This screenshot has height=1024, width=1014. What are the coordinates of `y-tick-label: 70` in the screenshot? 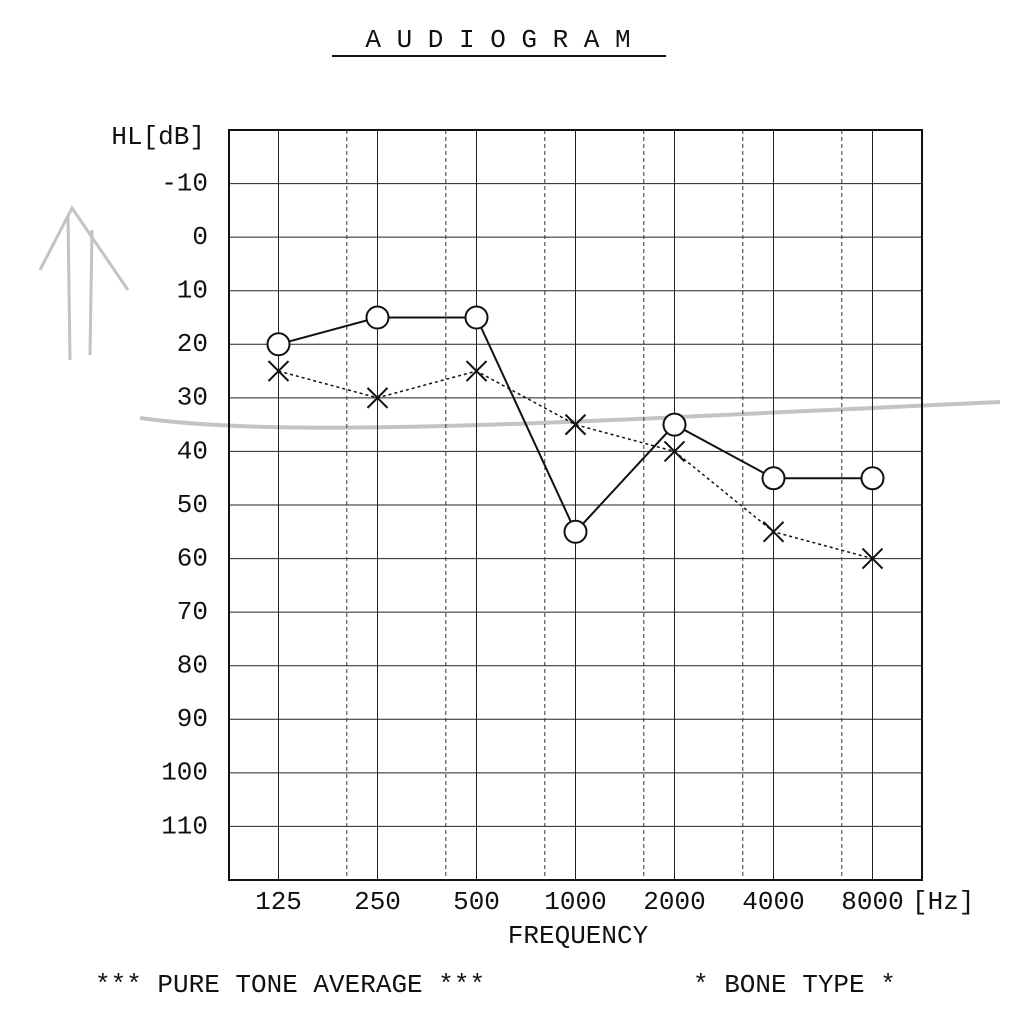 It's located at (192, 612).